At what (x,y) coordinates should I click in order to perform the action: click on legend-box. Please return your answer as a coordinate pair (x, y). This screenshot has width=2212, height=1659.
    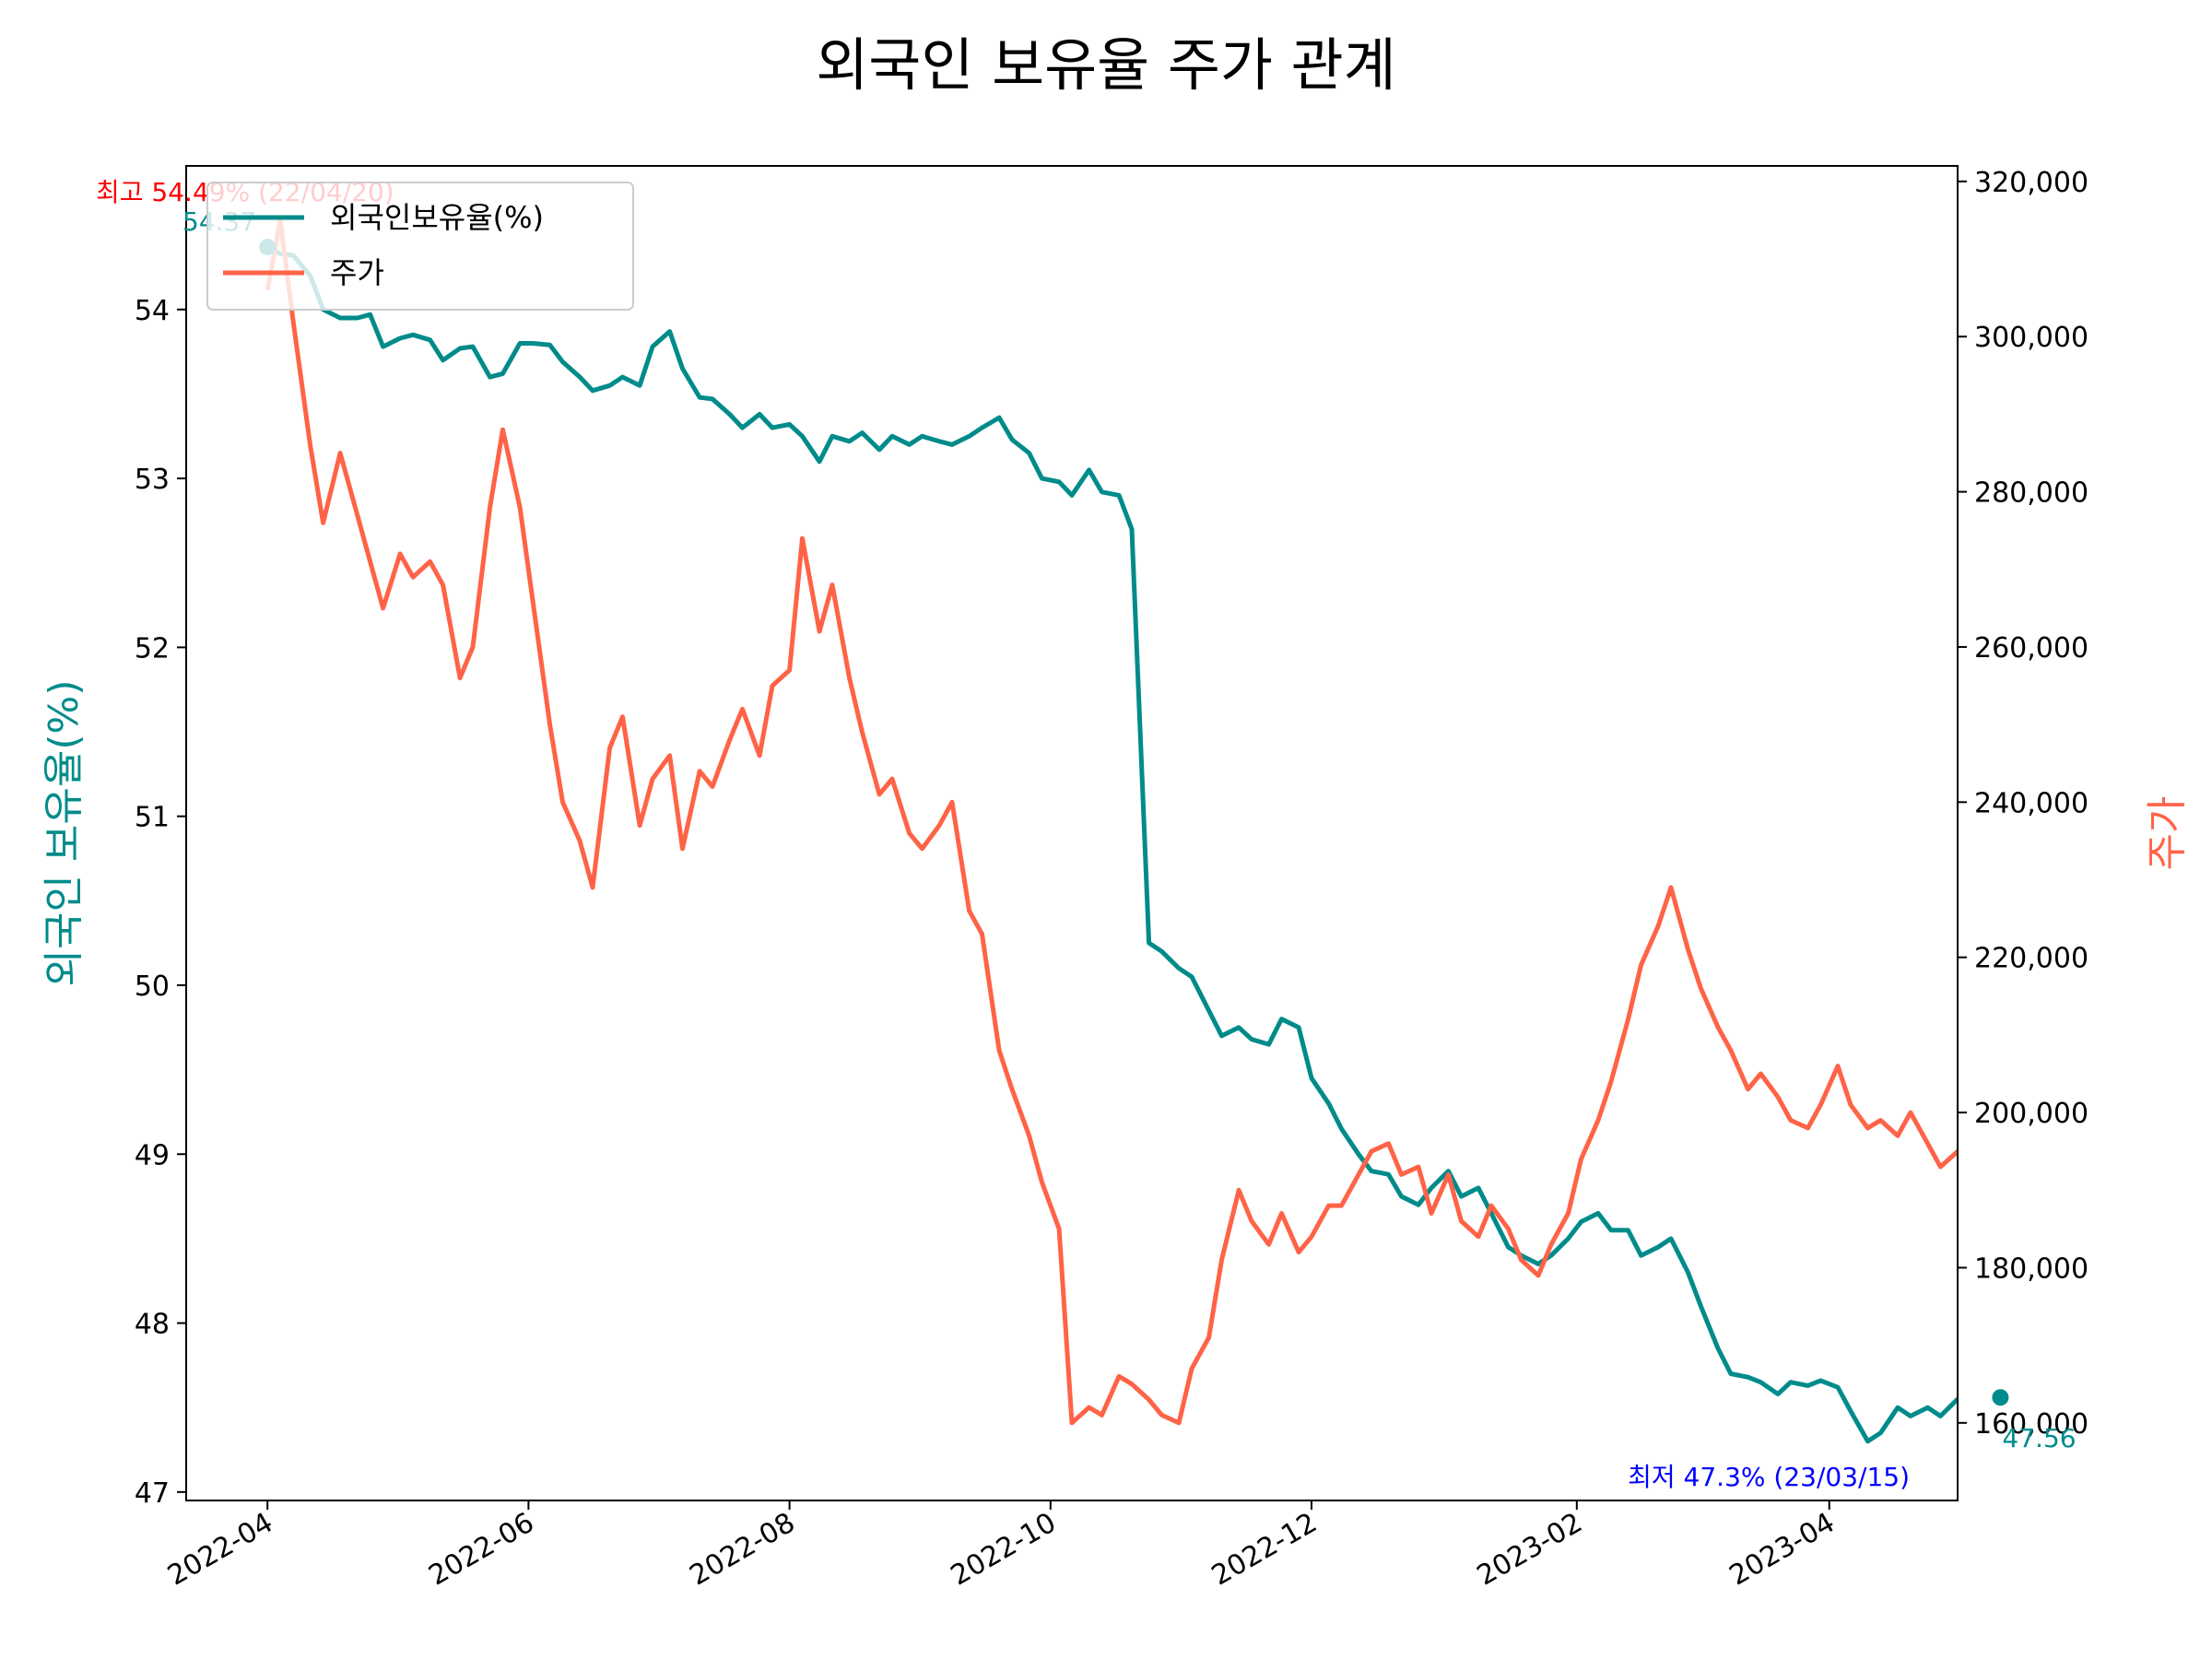
    Looking at the image, I should click on (420, 246).